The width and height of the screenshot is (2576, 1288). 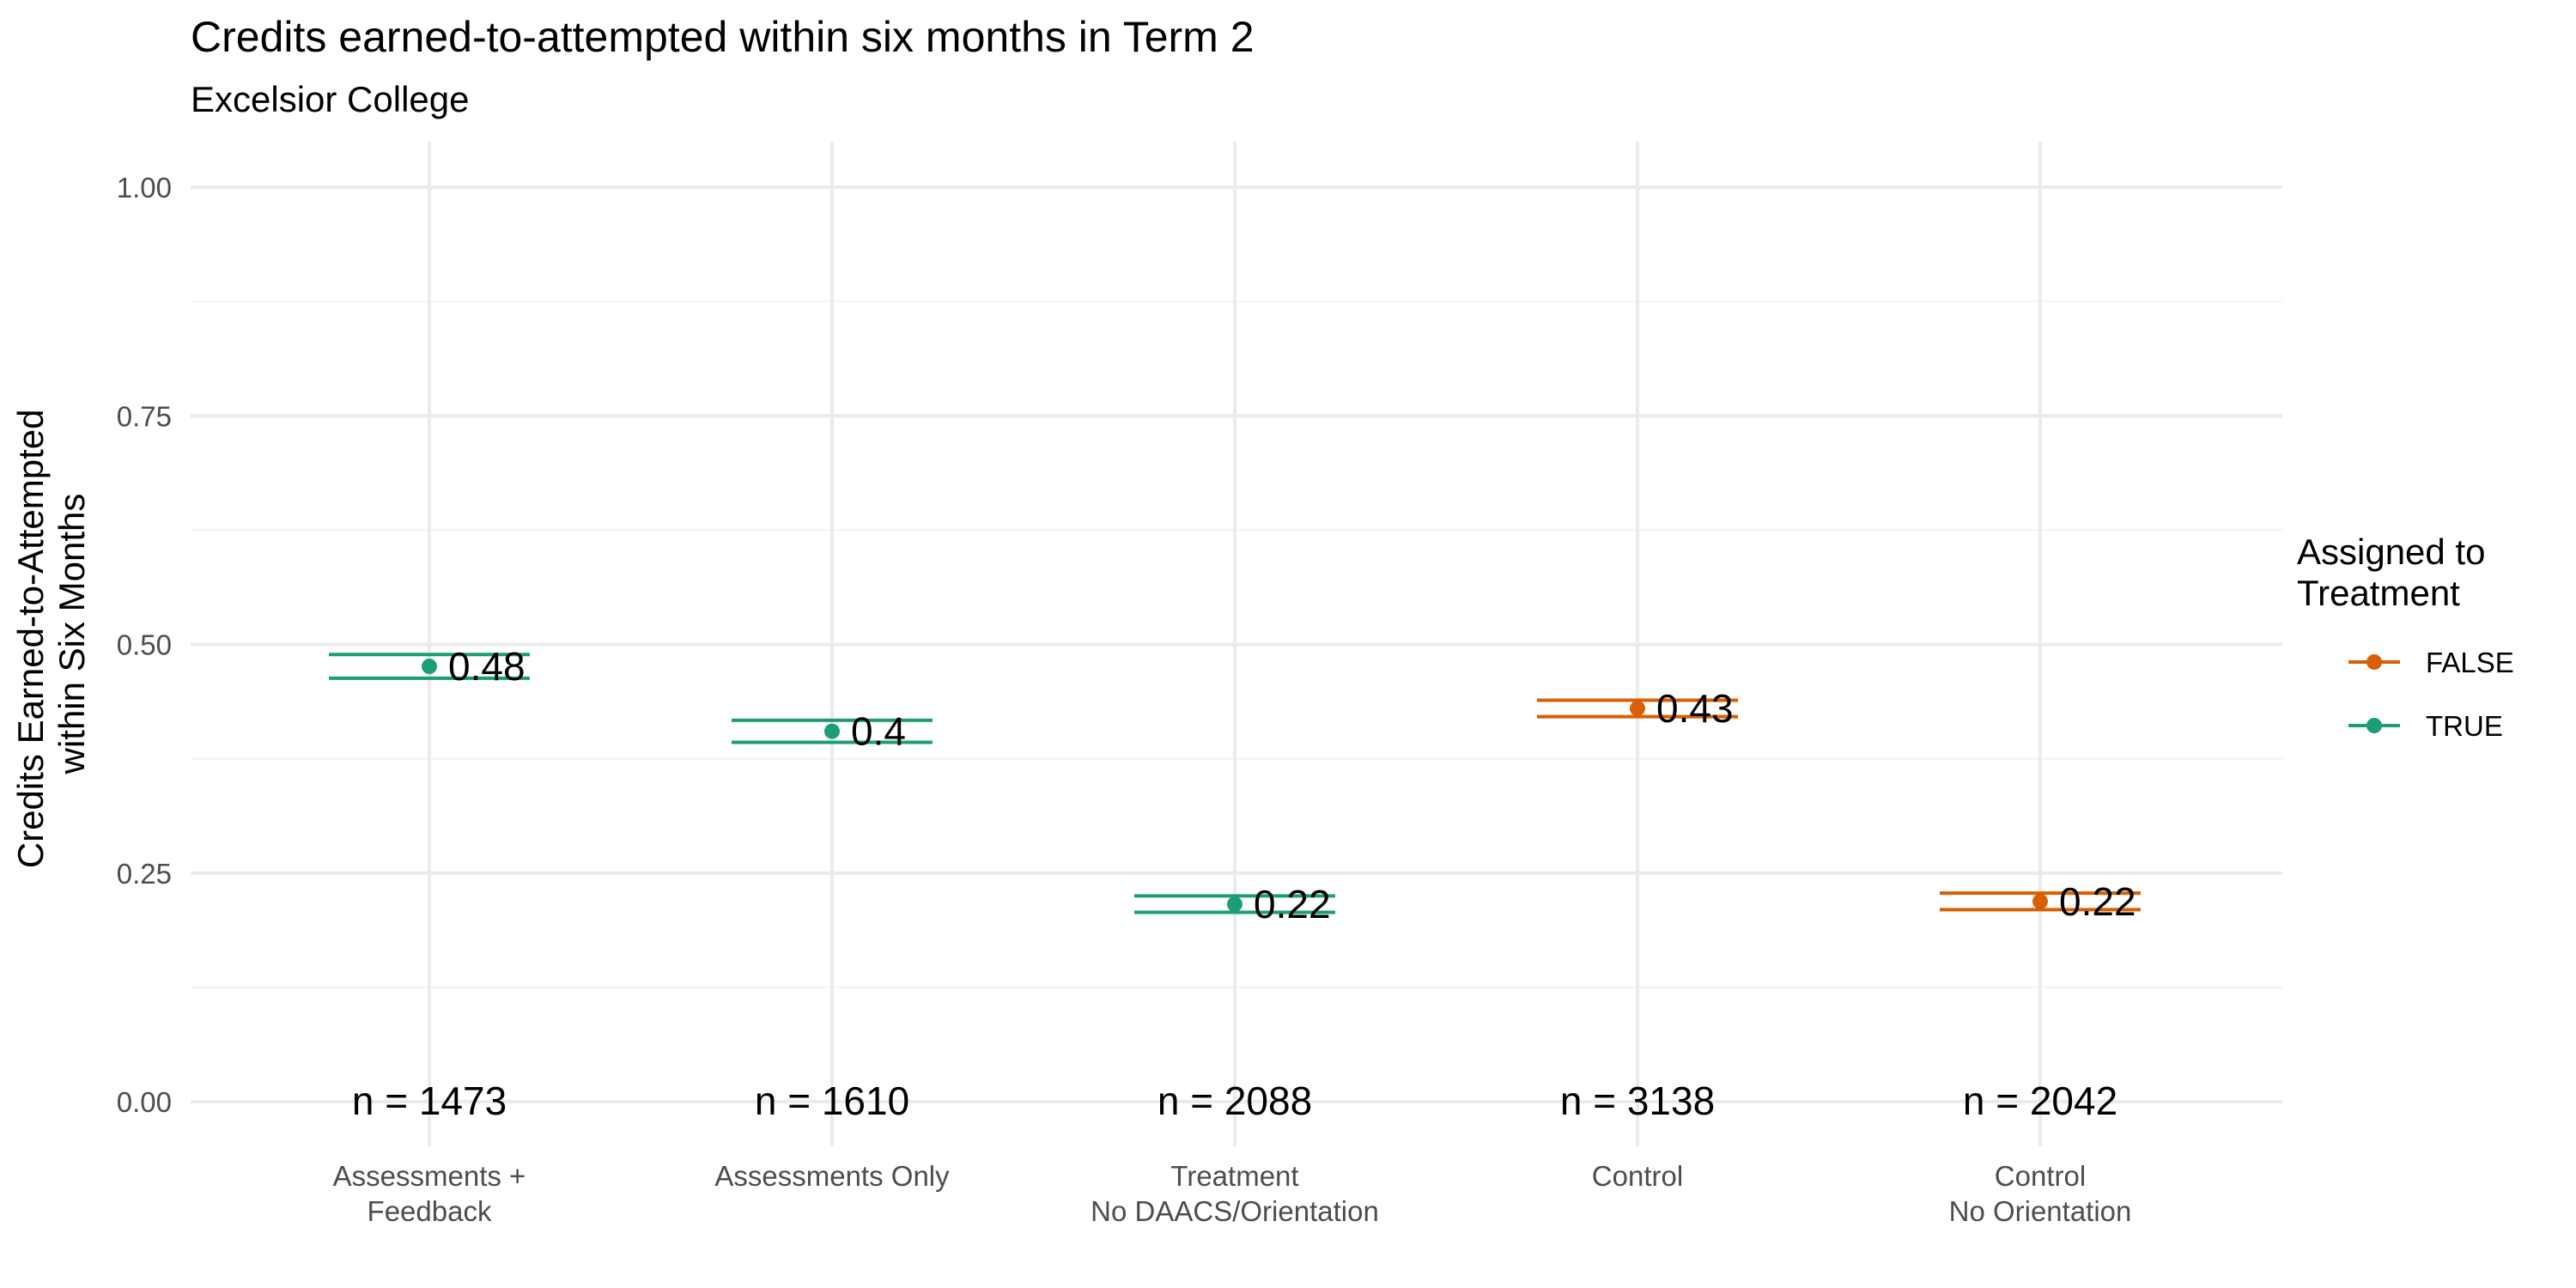 What do you see at coordinates (1695, 708) in the screenshot?
I see `data-label: 0.43` at bounding box center [1695, 708].